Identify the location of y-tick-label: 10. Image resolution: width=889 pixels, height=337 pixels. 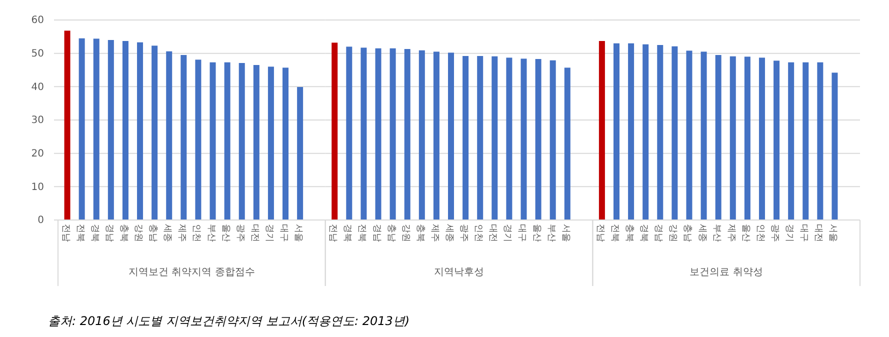
(37, 187).